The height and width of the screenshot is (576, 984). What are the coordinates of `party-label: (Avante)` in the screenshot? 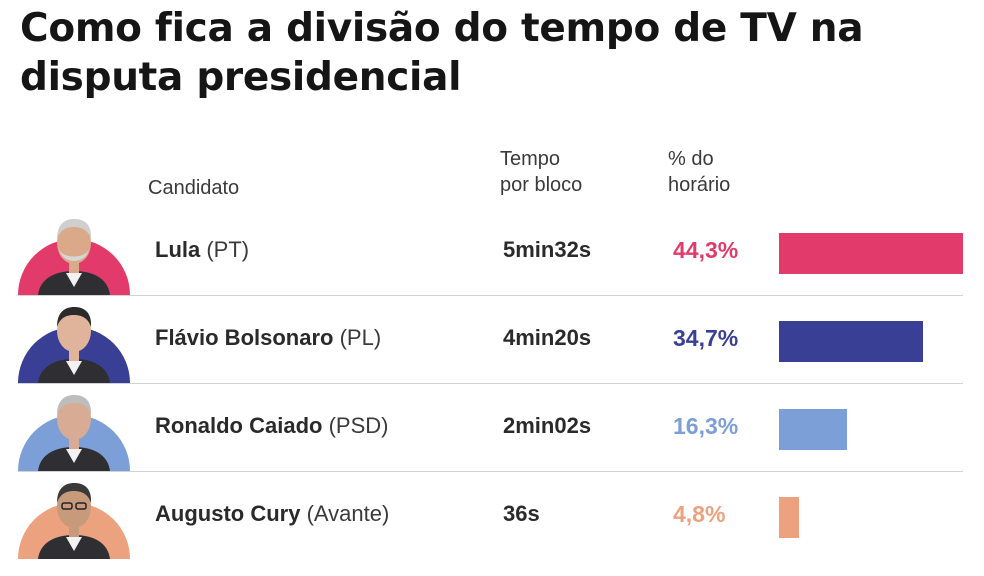 It's located at (345, 513).